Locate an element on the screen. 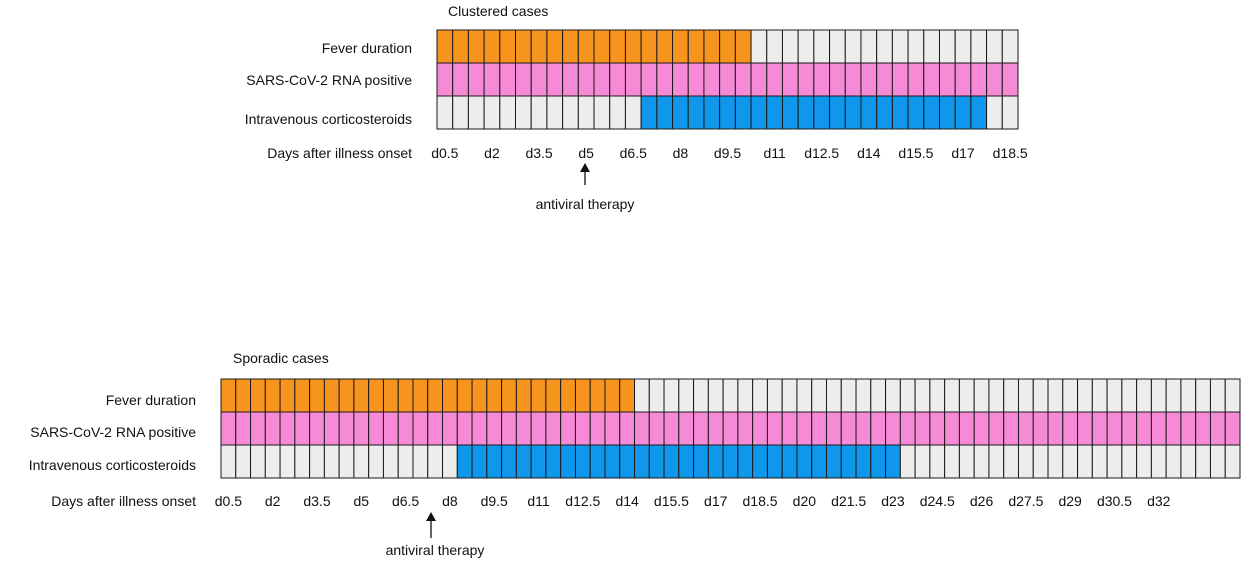 This screenshot has width=1248, height=566. sporadic-tick-label: d12.5 is located at coordinates (582, 501).